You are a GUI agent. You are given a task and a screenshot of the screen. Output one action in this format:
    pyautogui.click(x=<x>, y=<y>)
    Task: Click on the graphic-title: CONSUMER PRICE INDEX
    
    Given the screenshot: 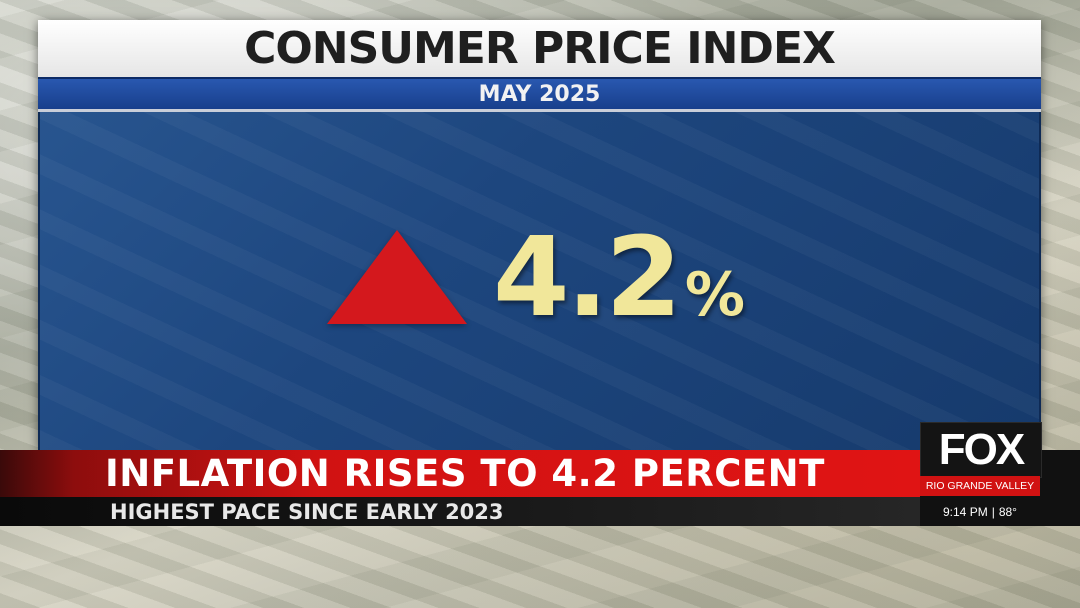 What is the action you would take?
    pyautogui.click(x=540, y=48)
    